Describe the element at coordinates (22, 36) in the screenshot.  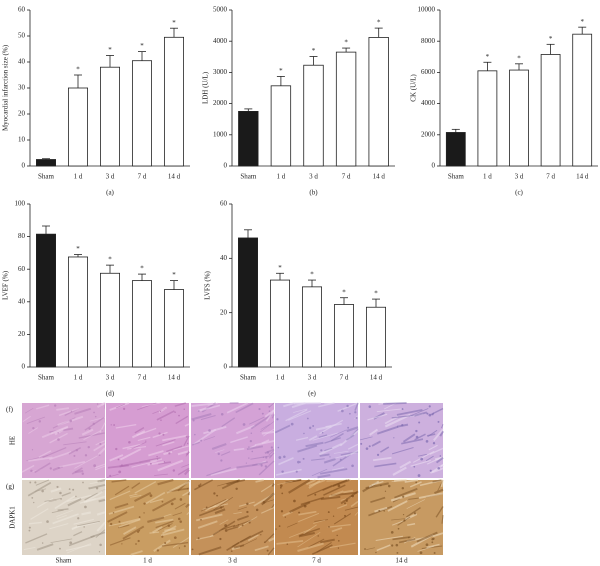
I see `y-tick-label: 50` at that location.